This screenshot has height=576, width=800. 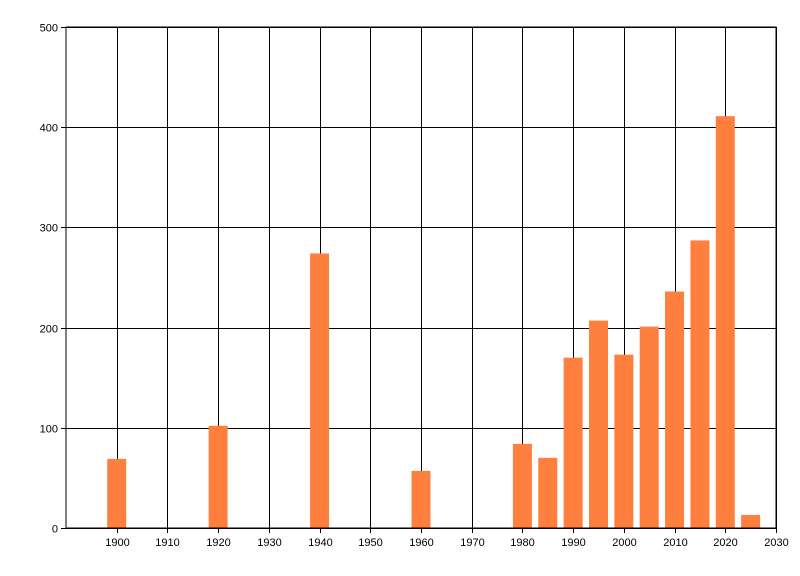 What do you see at coordinates (751, 521) in the screenshot?
I see `bar-2025` at bounding box center [751, 521].